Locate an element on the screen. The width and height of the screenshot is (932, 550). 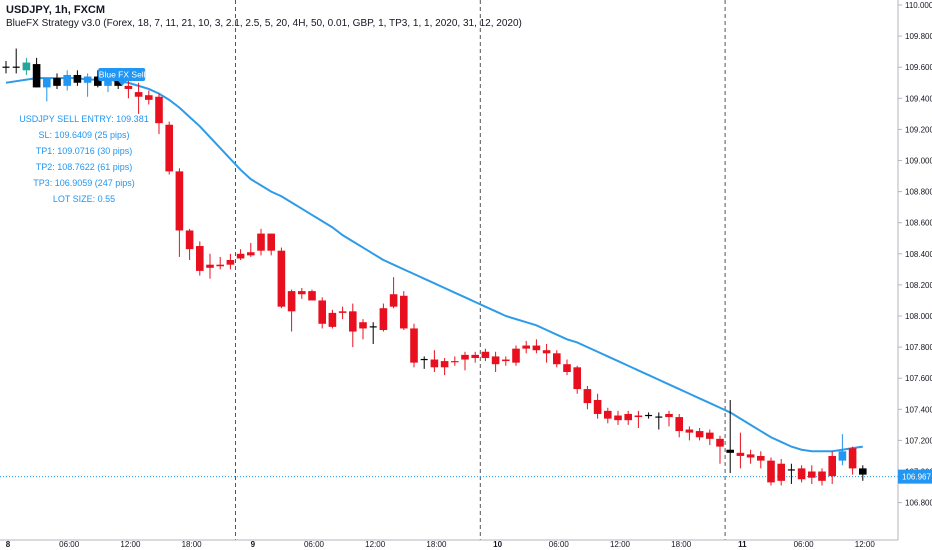
time-tick-label: 9 is located at coordinates (253, 544).